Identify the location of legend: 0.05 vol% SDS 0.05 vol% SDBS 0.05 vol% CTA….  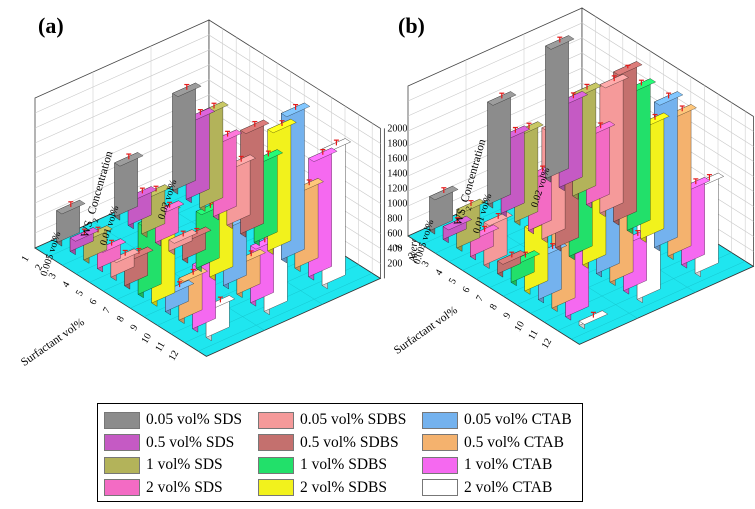
(340, 452).